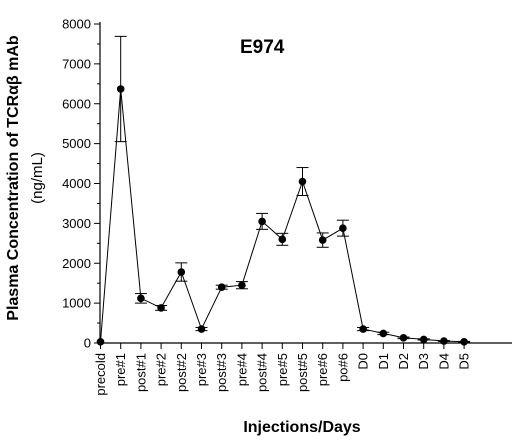  Describe the element at coordinates (301, 427) in the screenshot. I see `x-axis-title: Injections/Days` at that location.